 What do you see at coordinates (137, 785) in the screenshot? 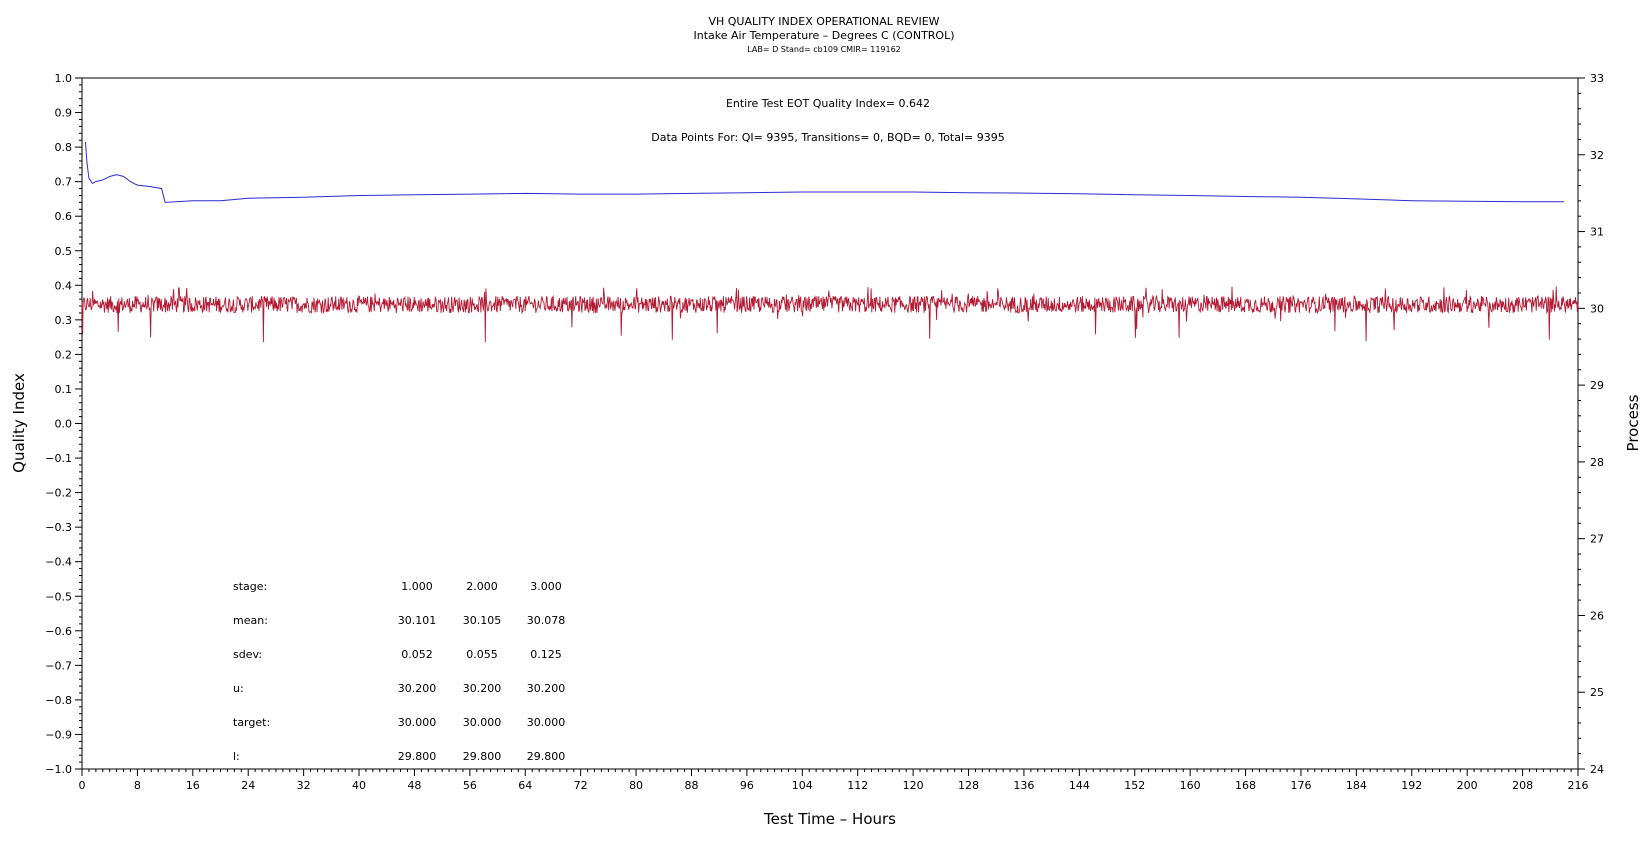
I see `x-tick-label: 8` at bounding box center [137, 785].